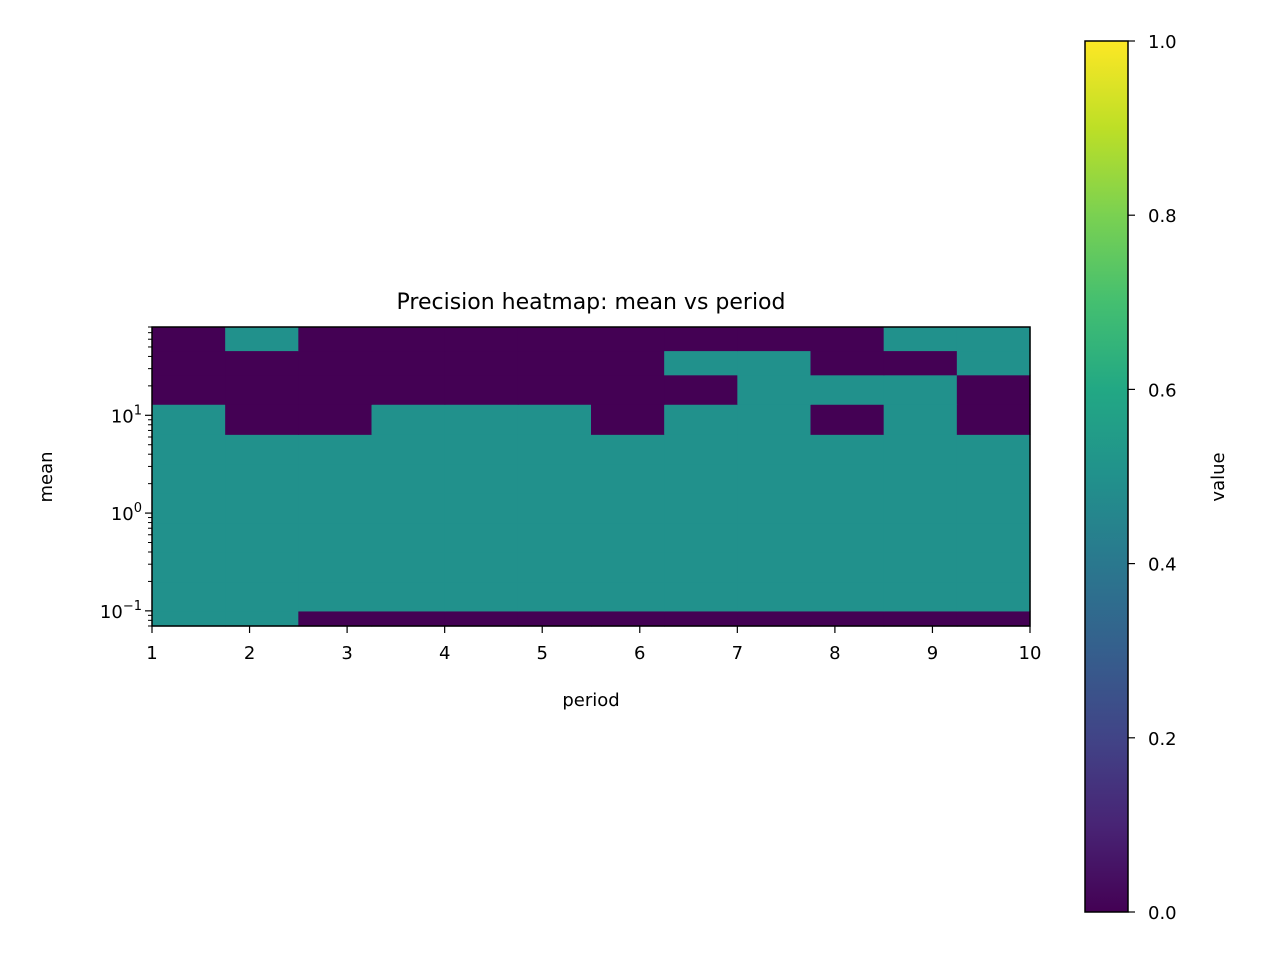  What do you see at coordinates (1030, 653) in the screenshot?
I see `x-tick-label: 10` at bounding box center [1030, 653].